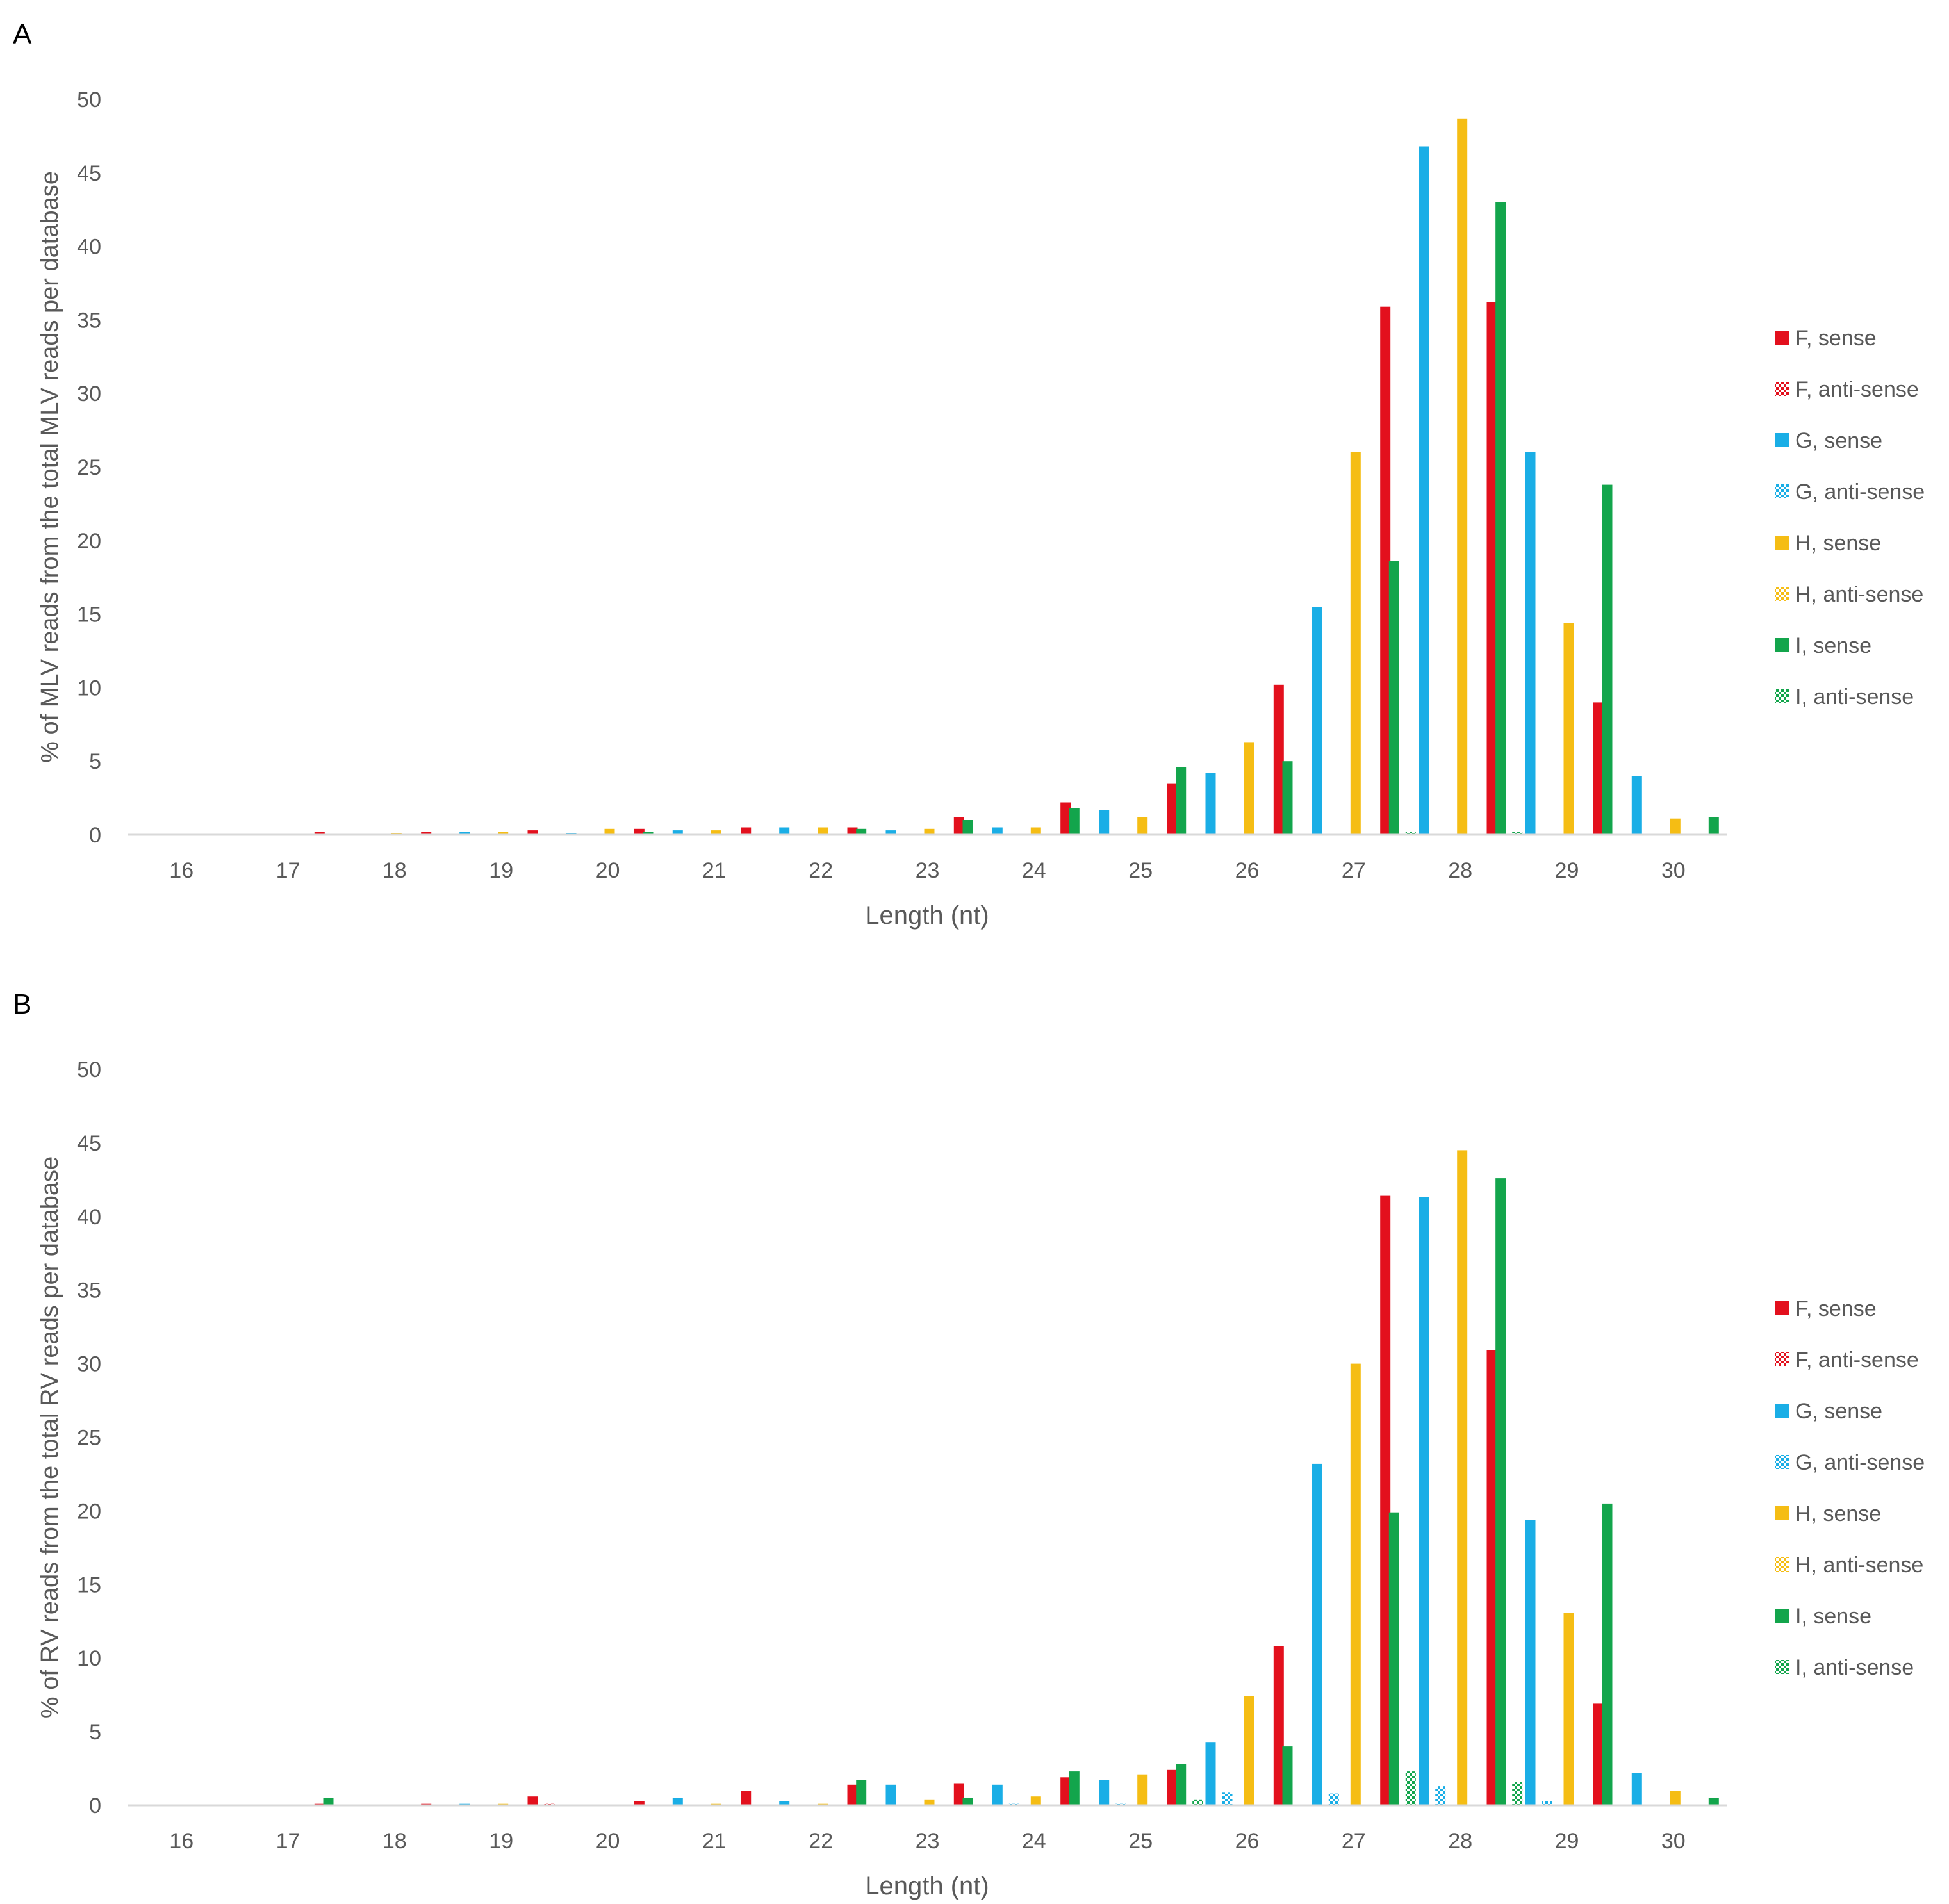 Image resolution: width=1949 pixels, height=1904 pixels. Describe the element at coordinates (95, 762) in the screenshot. I see `panel-a-y-tick-label: 5` at that location.